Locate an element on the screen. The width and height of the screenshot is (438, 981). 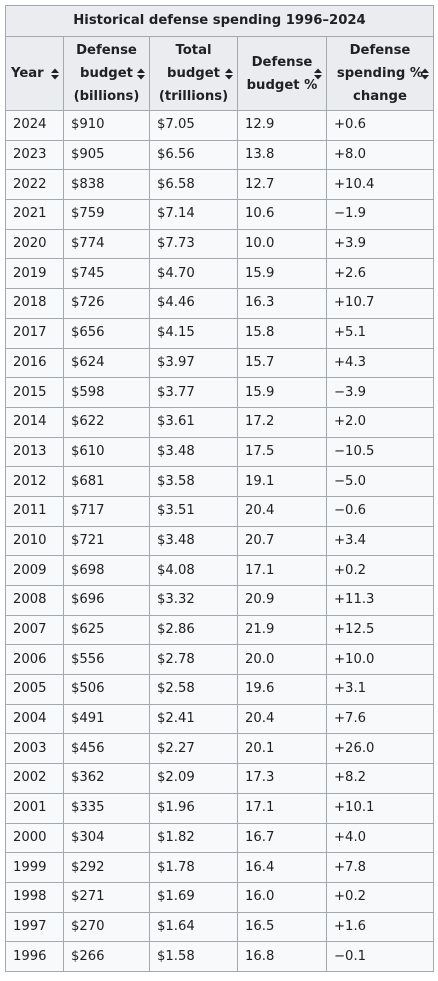
cell-defense-spending-change: −1.9 is located at coordinates (380, 214).